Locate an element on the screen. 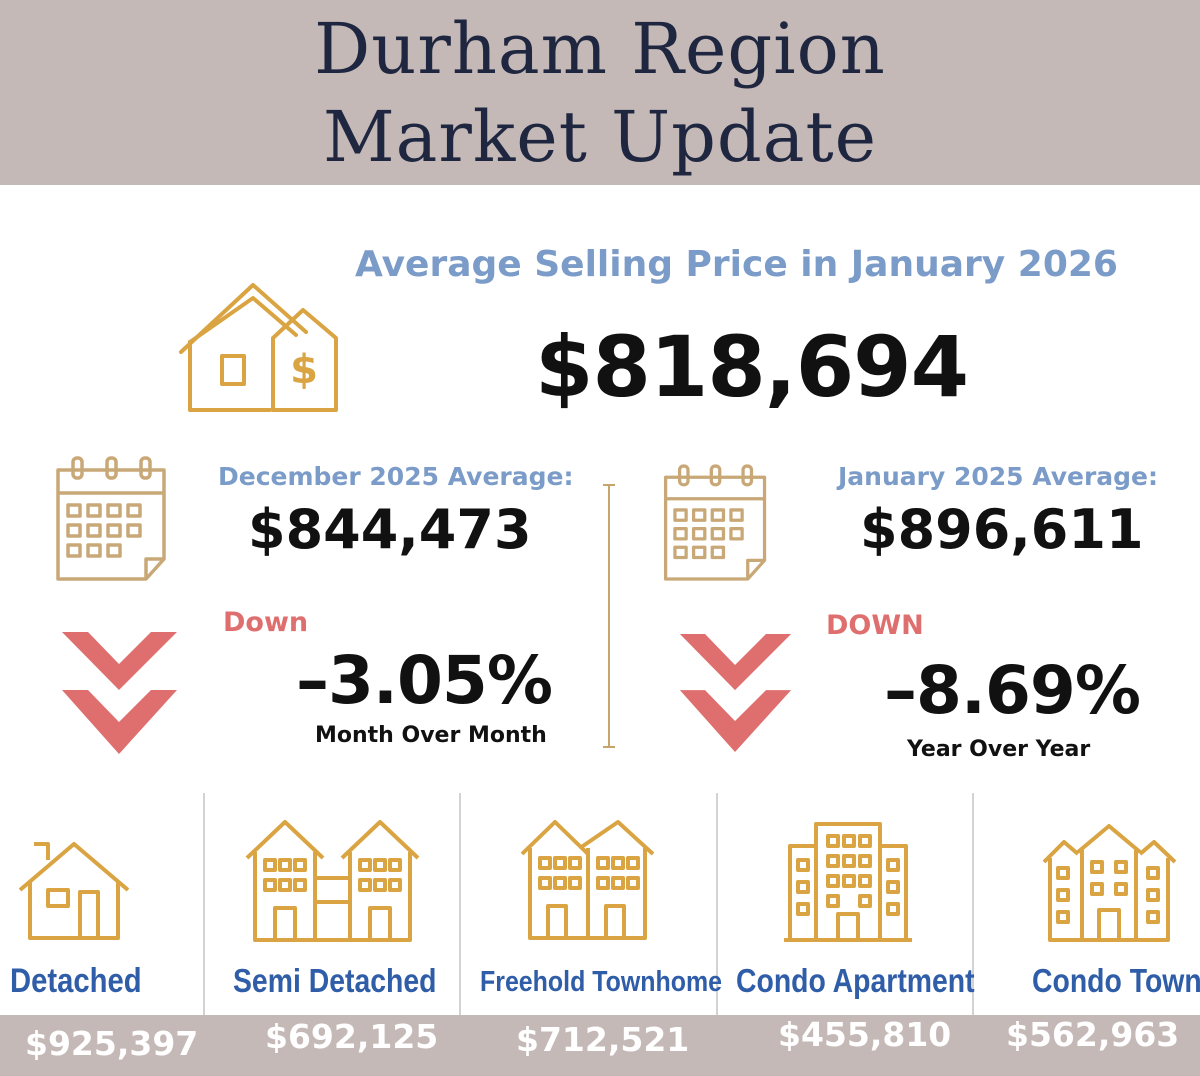 This screenshot has height=1076, width=1200. semi-detached-house-icon is located at coordinates (332, 881).